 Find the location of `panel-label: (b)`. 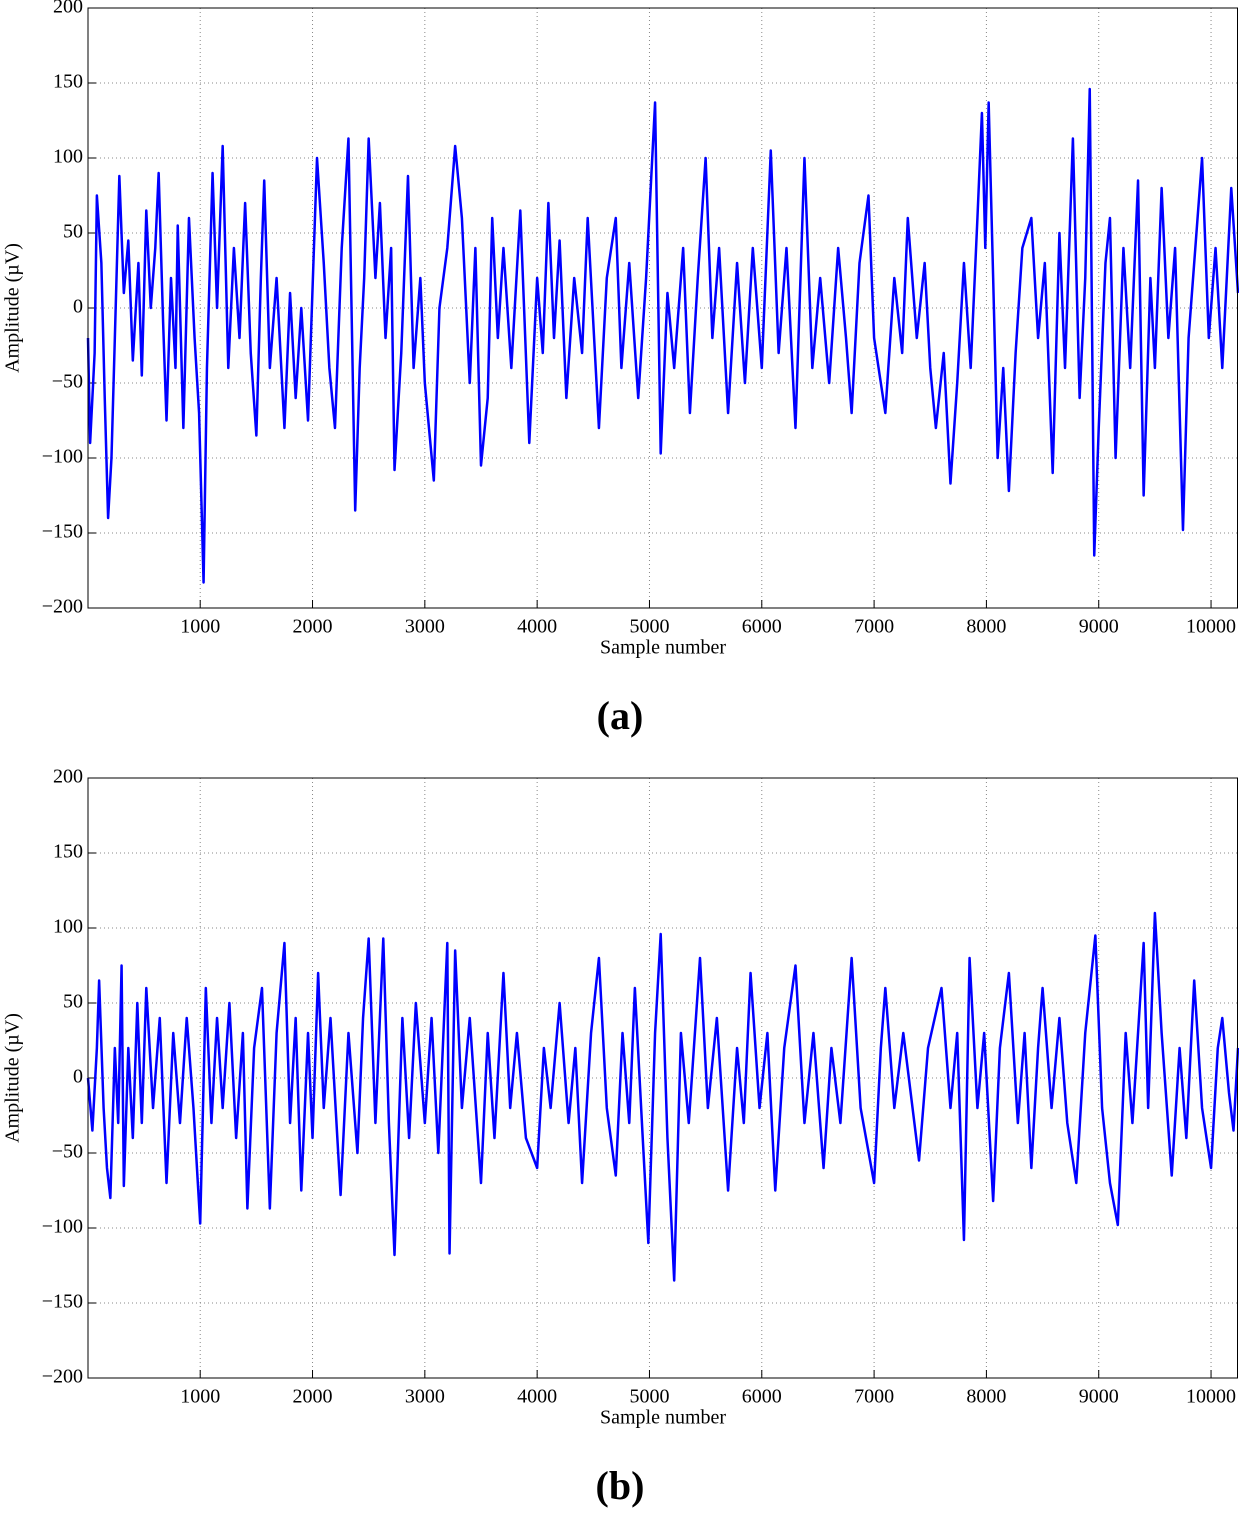

panel-label: (b) is located at coordinates (620, 1485).